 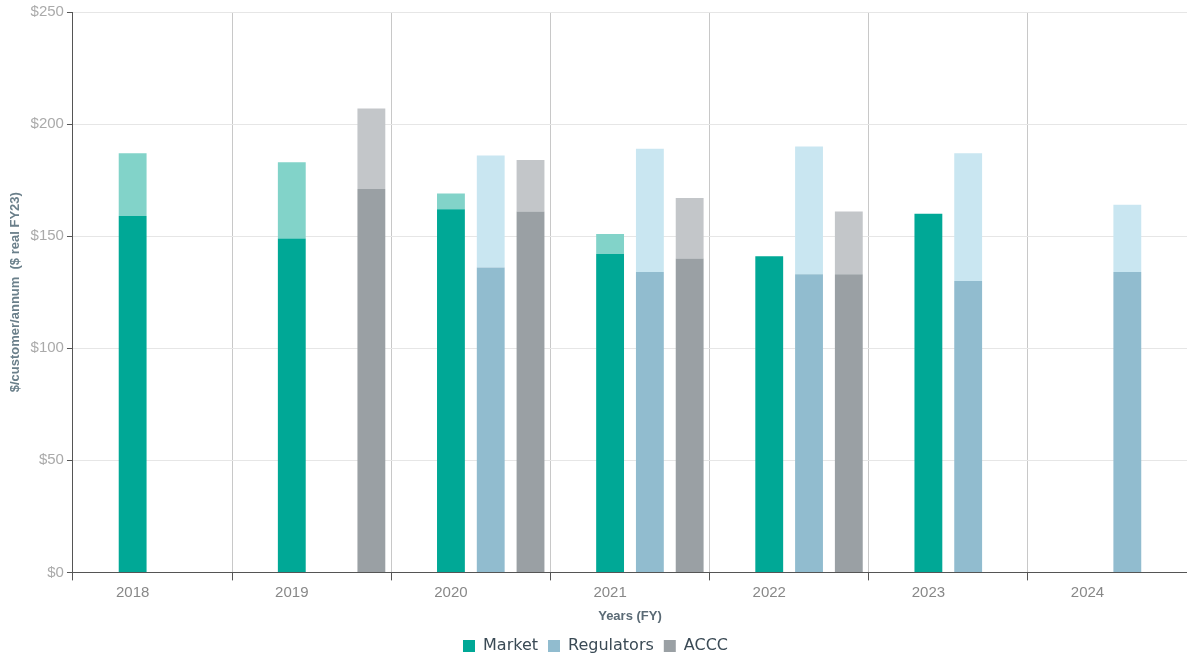 I want to click on y-tick-label: $200, so click(x=47, y=123).